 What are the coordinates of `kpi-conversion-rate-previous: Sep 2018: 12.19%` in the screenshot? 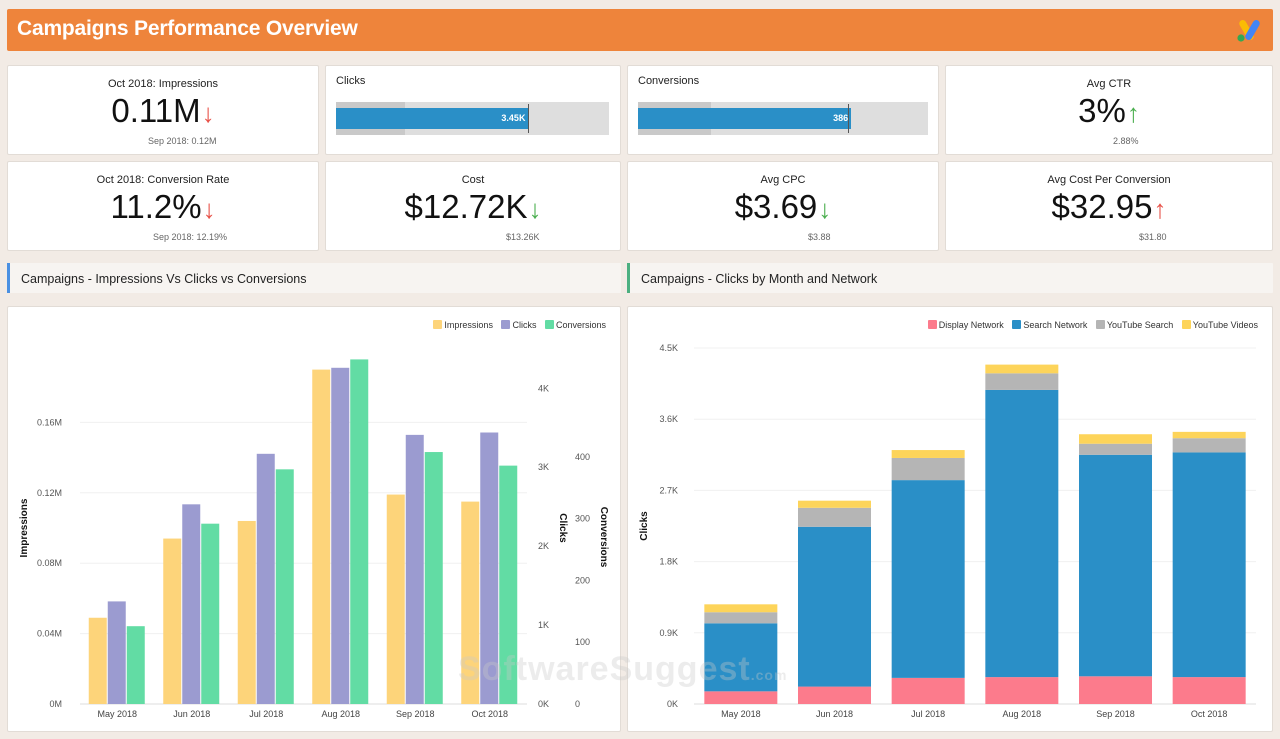 It's located at (190, 237).